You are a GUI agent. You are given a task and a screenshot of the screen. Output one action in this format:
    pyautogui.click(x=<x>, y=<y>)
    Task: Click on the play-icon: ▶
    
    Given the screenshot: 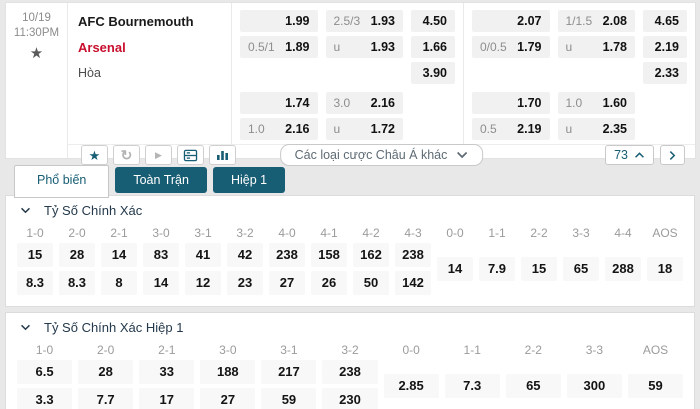 What is the action you would take?
    pyautogui.click(x=158, y=154)
    